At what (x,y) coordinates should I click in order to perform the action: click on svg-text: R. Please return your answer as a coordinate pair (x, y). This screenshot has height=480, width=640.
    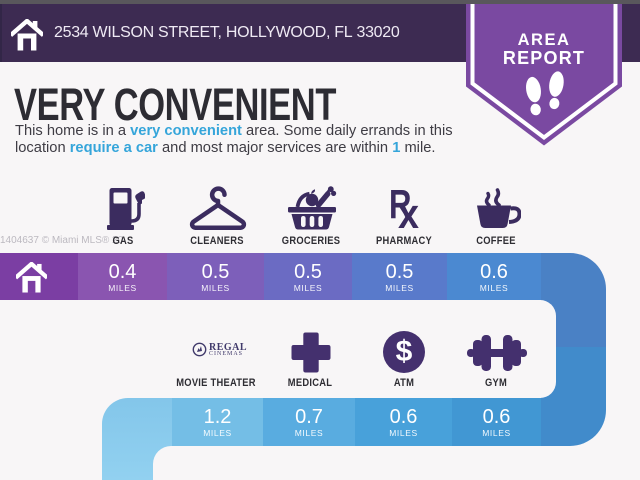
    Looking at the image, I should click on (400, 207).